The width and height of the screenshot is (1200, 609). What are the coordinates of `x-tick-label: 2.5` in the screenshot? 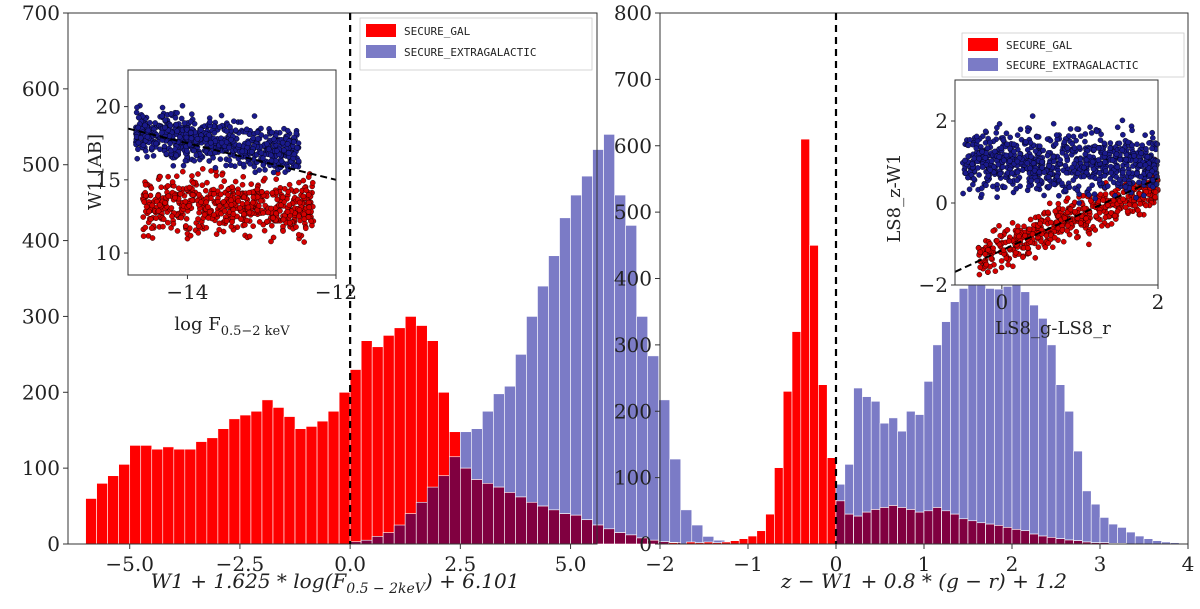 It's located at (460, 564).